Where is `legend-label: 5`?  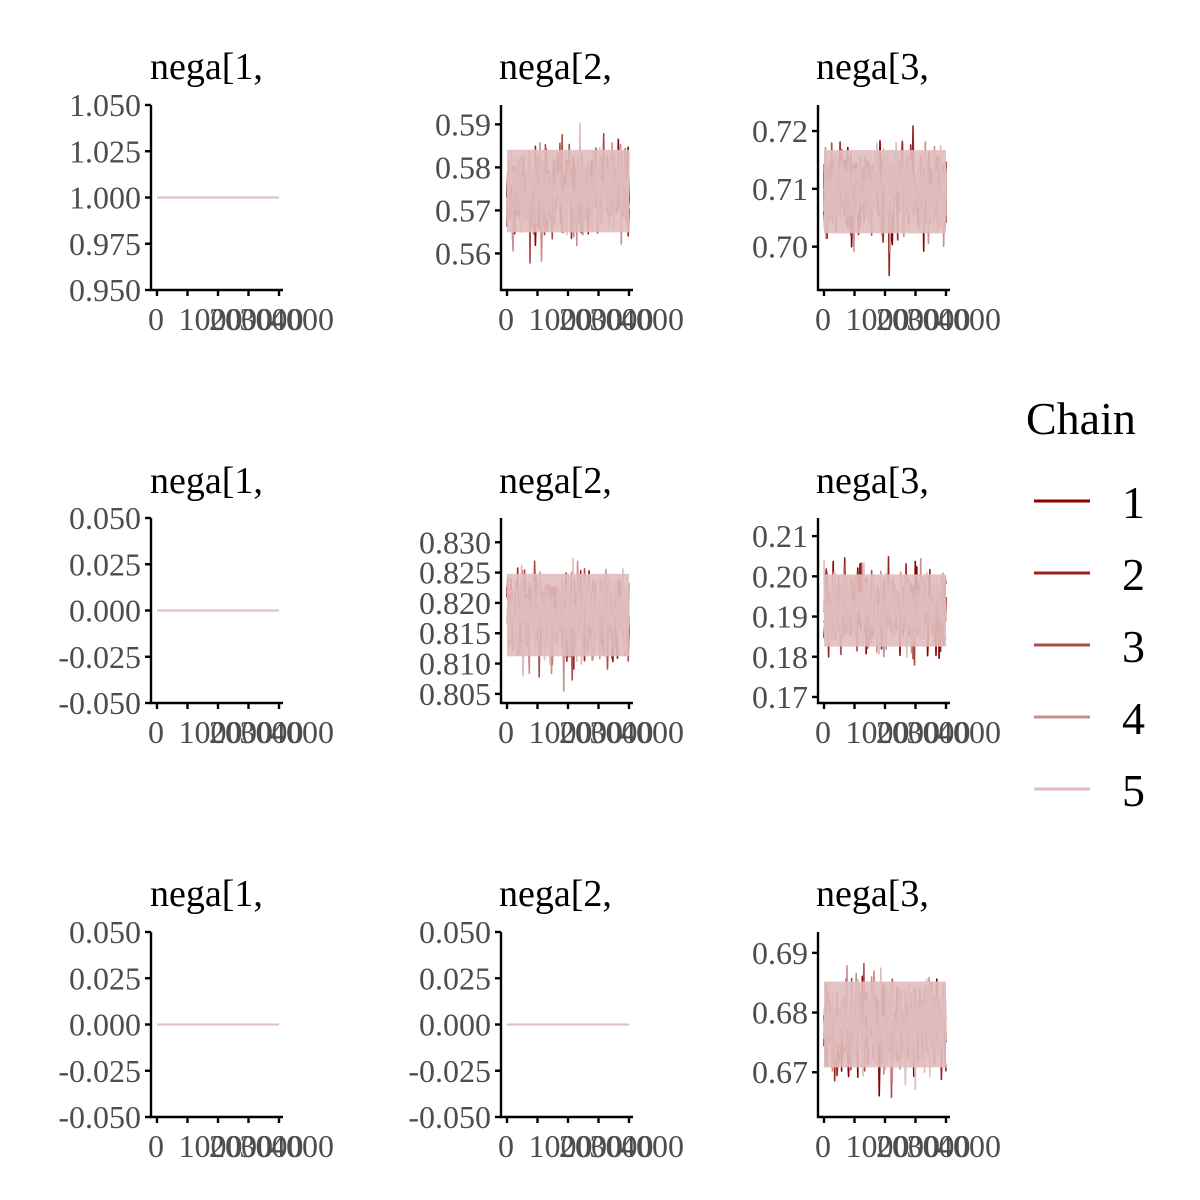 legend-label: 5 is located at coordinates (1133, 790).